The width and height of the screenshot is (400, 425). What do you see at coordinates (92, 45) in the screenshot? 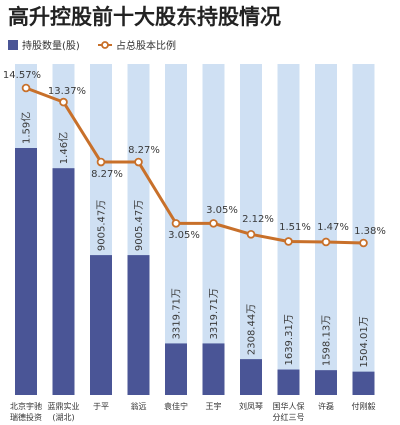
I see `legend: 持股数量(股) 占总股本比例` at bounding box center [92, 45].